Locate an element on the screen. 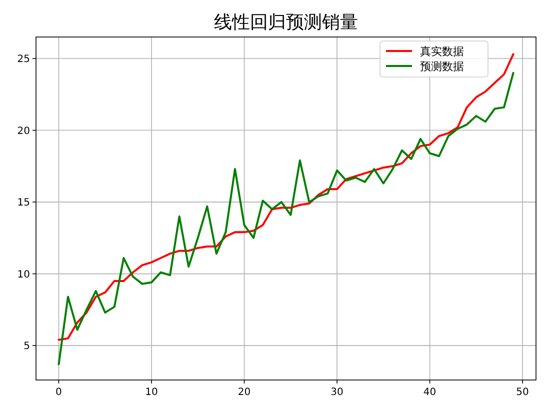 The image size is (552, 414). chart-title: 线性回归预测销量 is located at coordinates (286, 22).